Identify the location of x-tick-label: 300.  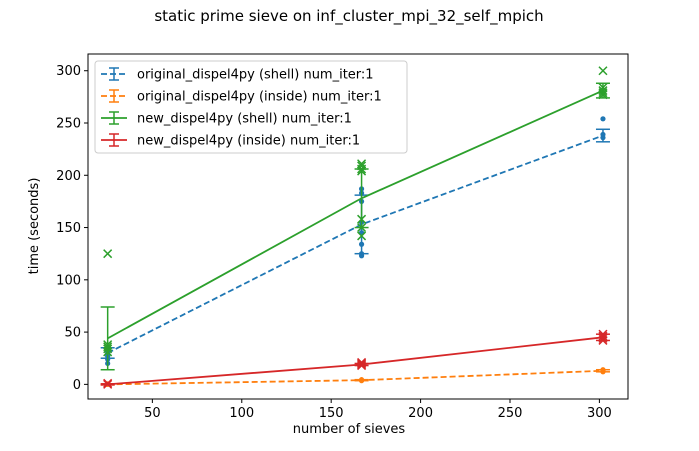
(599, 413).